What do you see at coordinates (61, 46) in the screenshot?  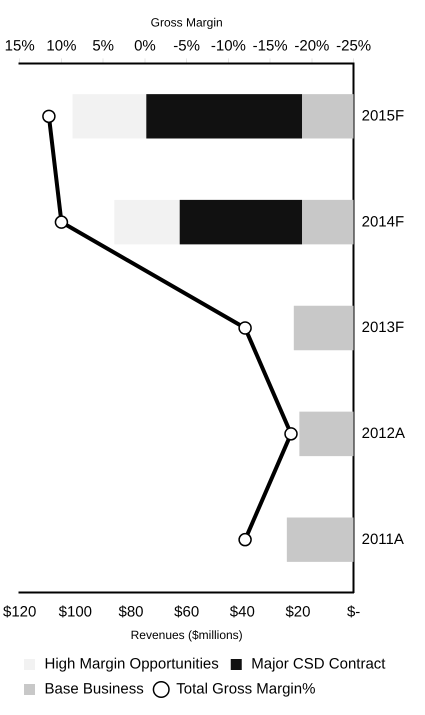 I see `x2-tick-label: 10%` at bounding box center [61, 46].